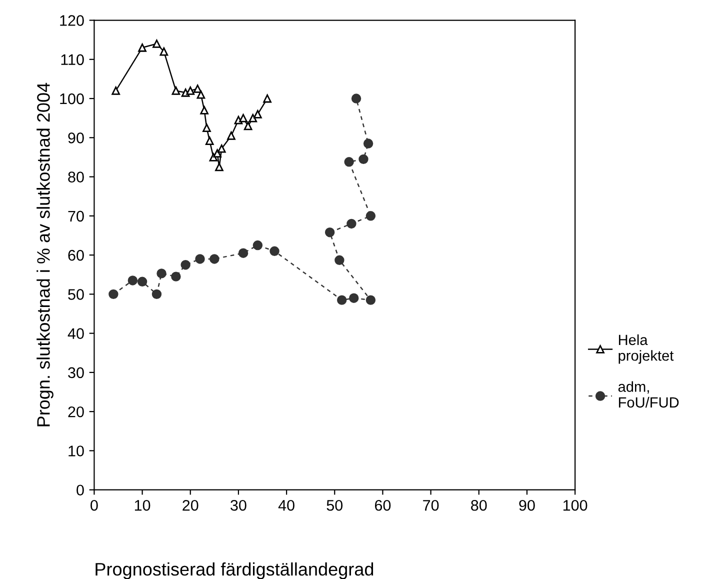 Image resolution: width=703 pixels, height=579 pixels. I want to click on y-tick-label: 60, so click(76, 255).